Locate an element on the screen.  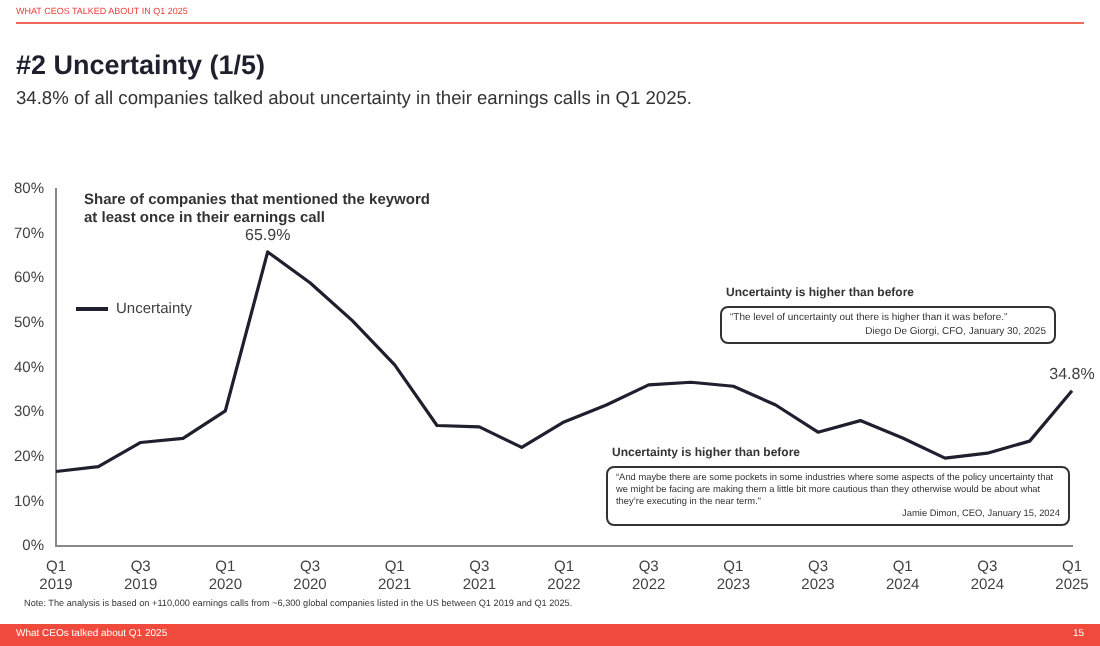
data-label: 65.9% is located at coordinates (268, 235).